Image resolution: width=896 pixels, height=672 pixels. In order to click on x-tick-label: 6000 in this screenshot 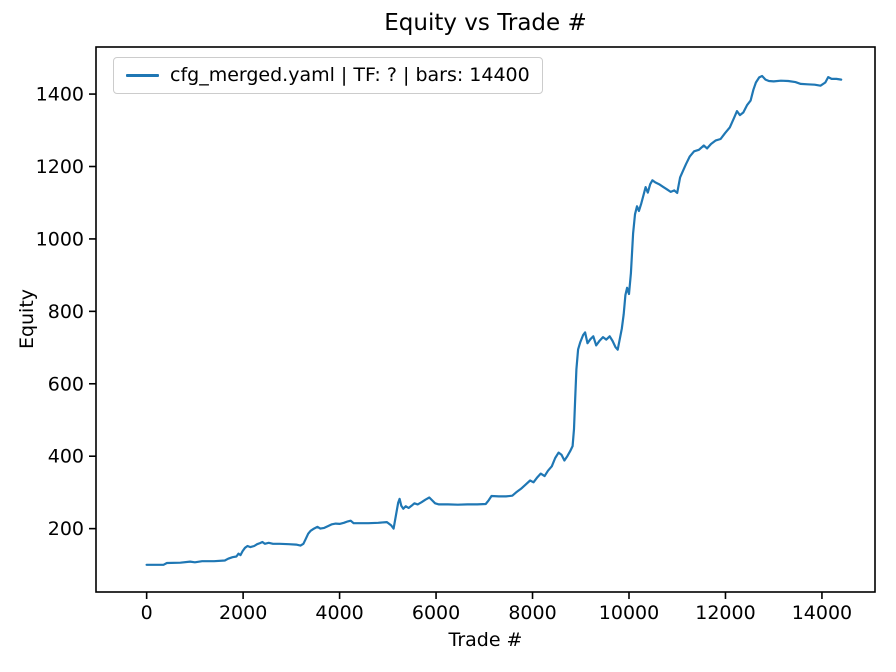, I will do `click(436, 613)`.